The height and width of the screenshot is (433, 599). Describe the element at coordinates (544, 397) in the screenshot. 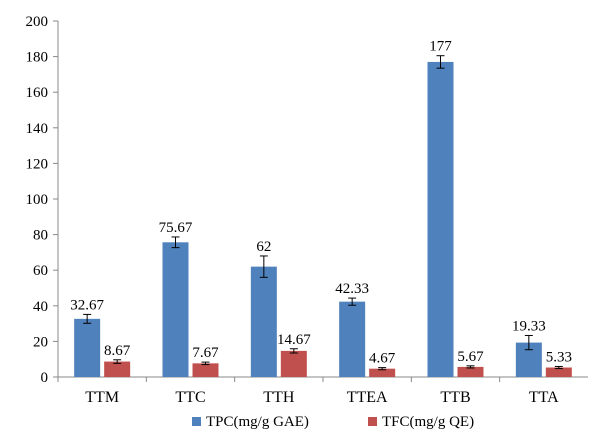

I see `x-category-label: TTA` at that location.